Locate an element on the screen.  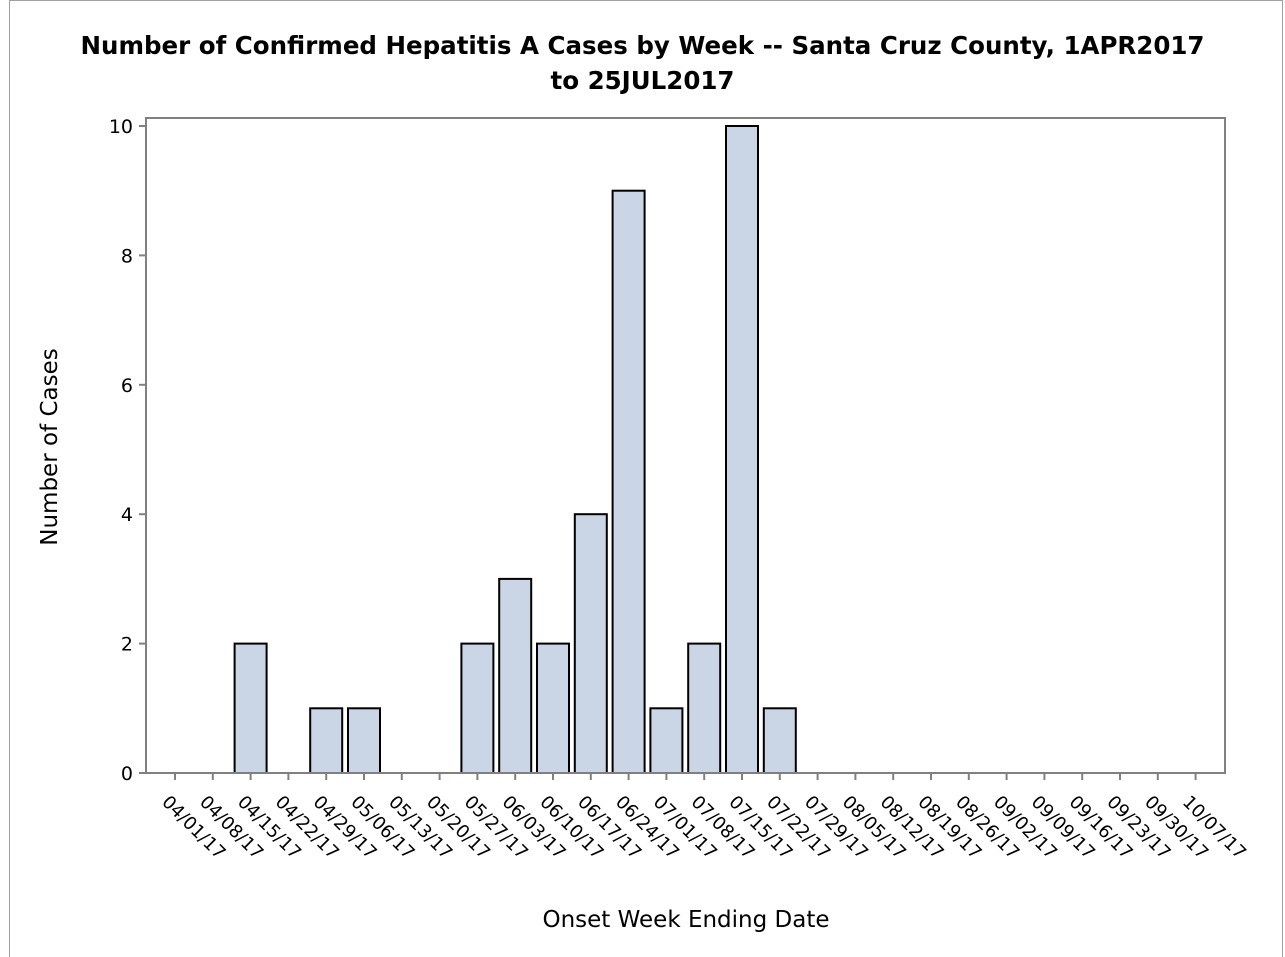
y-tick-label: 2 is located at coordinates (127, 645).